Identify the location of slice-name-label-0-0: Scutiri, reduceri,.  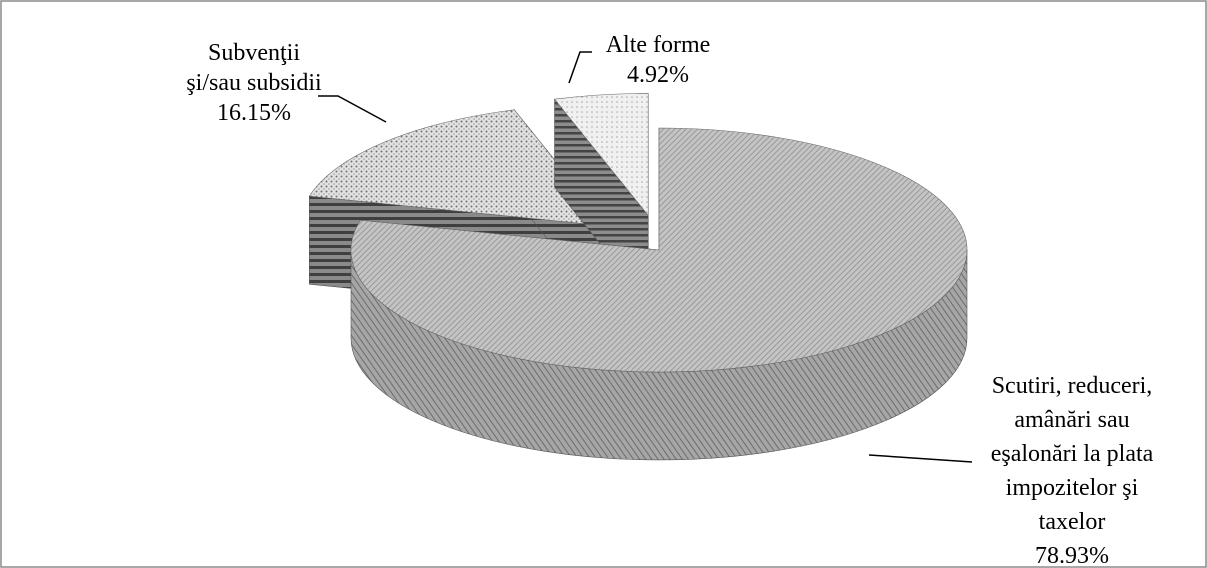
(1072, 386).